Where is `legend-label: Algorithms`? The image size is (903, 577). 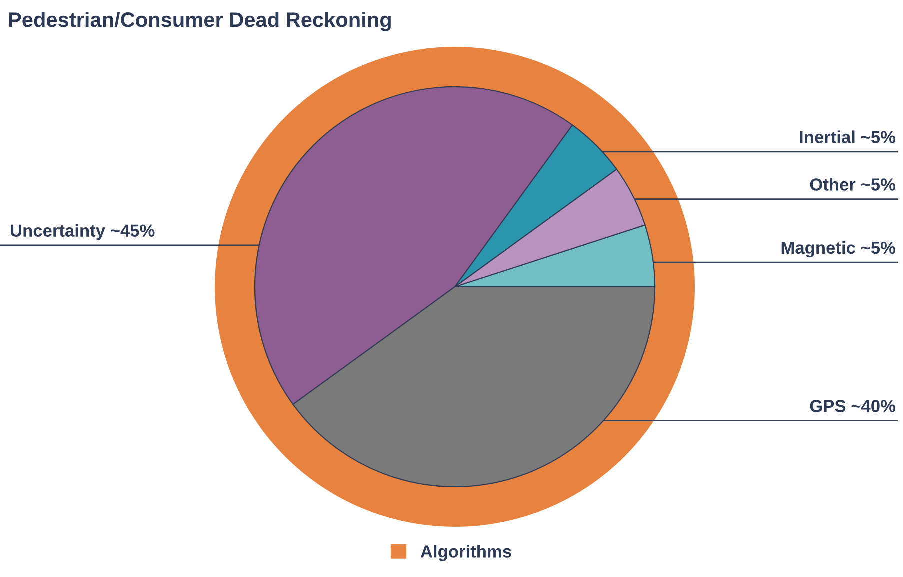 legend-label: Algorithms is located at coordinates (466, 553).